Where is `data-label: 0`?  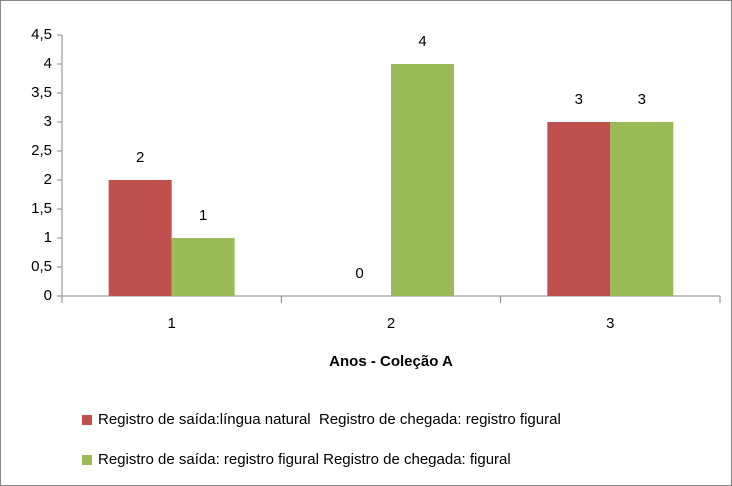 data-label: 0 is located at coordinates (359, 273).